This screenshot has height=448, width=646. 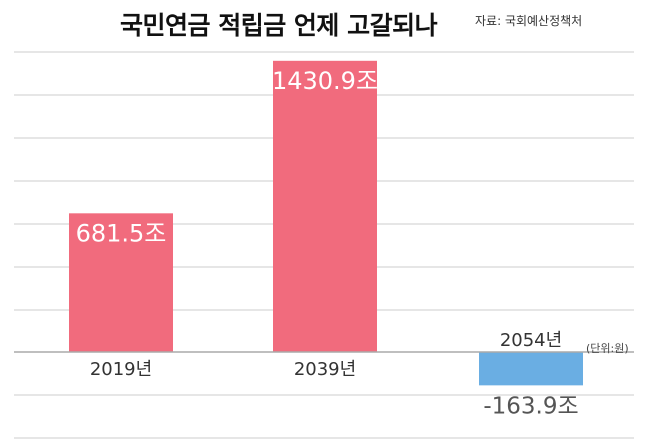 I want to click on data-label: 681.5조, so click(x=121, y=233).